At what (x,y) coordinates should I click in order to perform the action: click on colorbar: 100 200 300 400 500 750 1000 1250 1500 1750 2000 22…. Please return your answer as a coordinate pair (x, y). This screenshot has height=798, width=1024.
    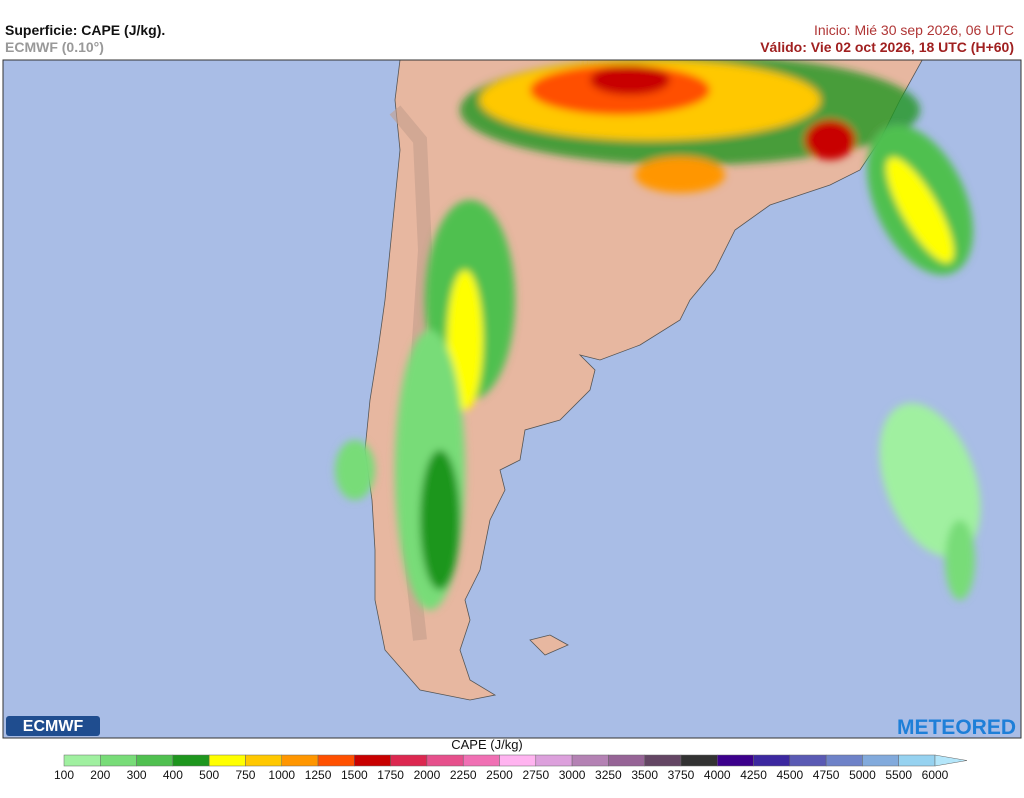
    Looking at the image, I should click on (511, 768).